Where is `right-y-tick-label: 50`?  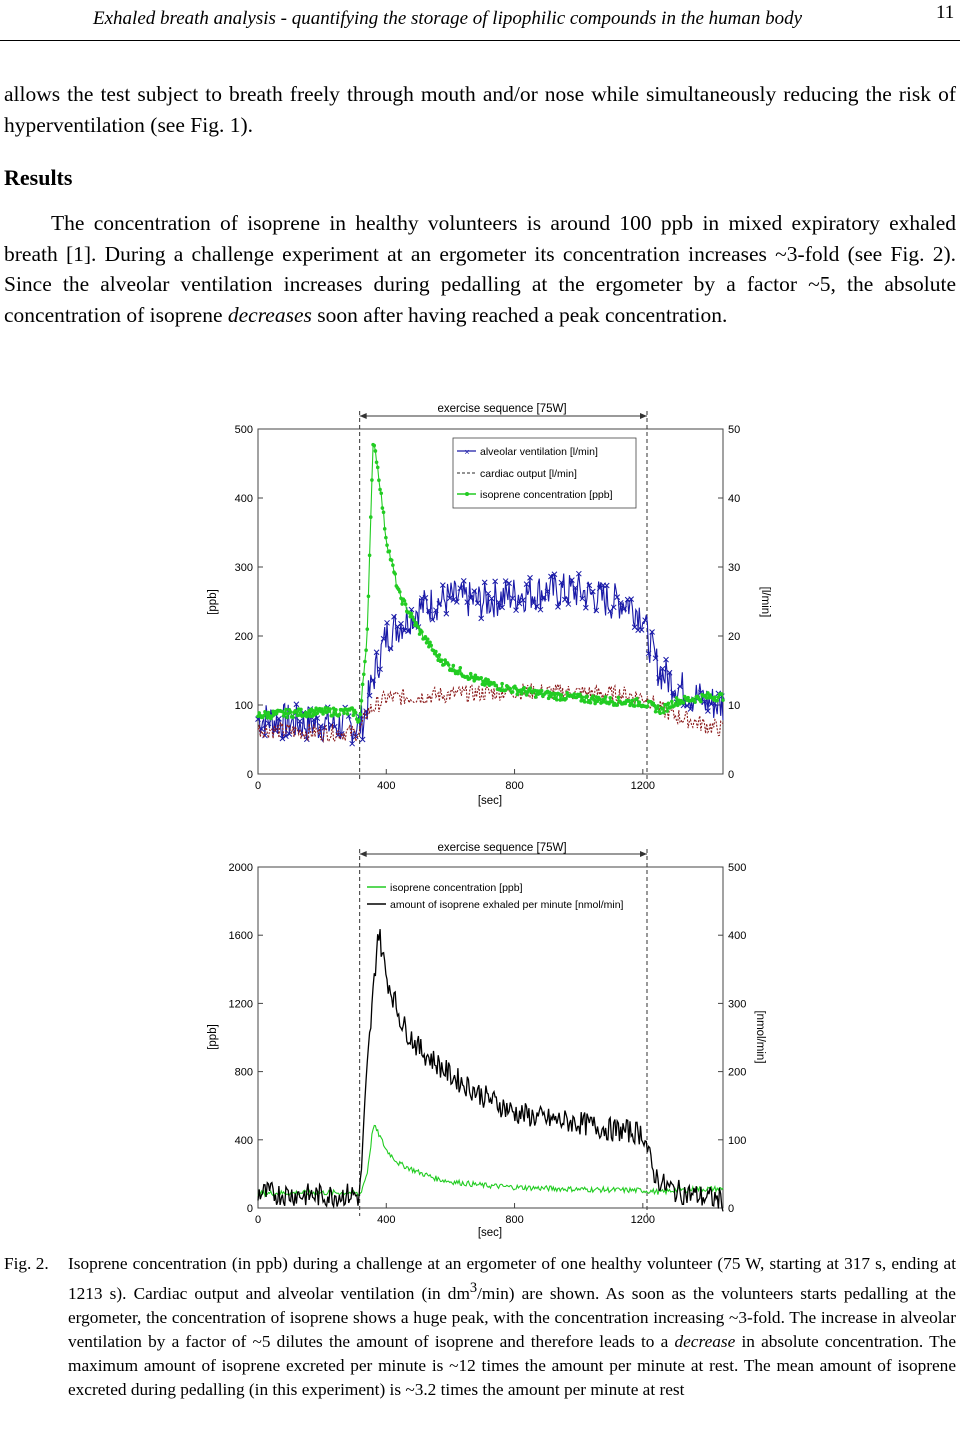
right-y-tick-label: 50 is located at coordinates (734, 430).